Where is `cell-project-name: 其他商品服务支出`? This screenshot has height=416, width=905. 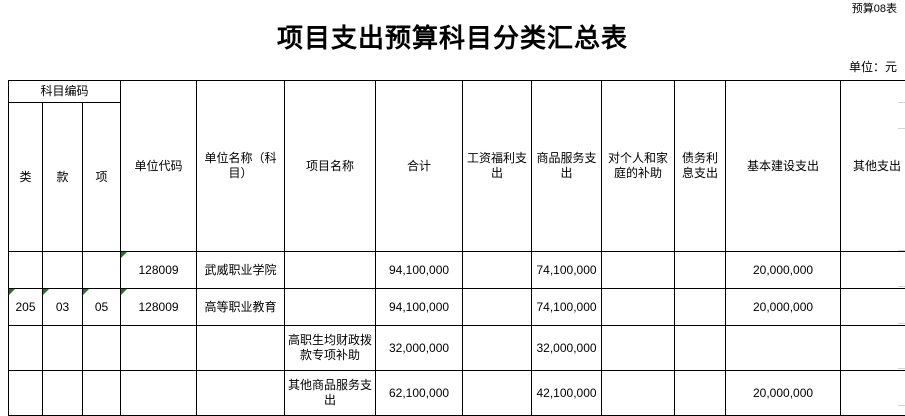
cell-project-name: 其他商品服务支出 is located at coordinates (330, 393).